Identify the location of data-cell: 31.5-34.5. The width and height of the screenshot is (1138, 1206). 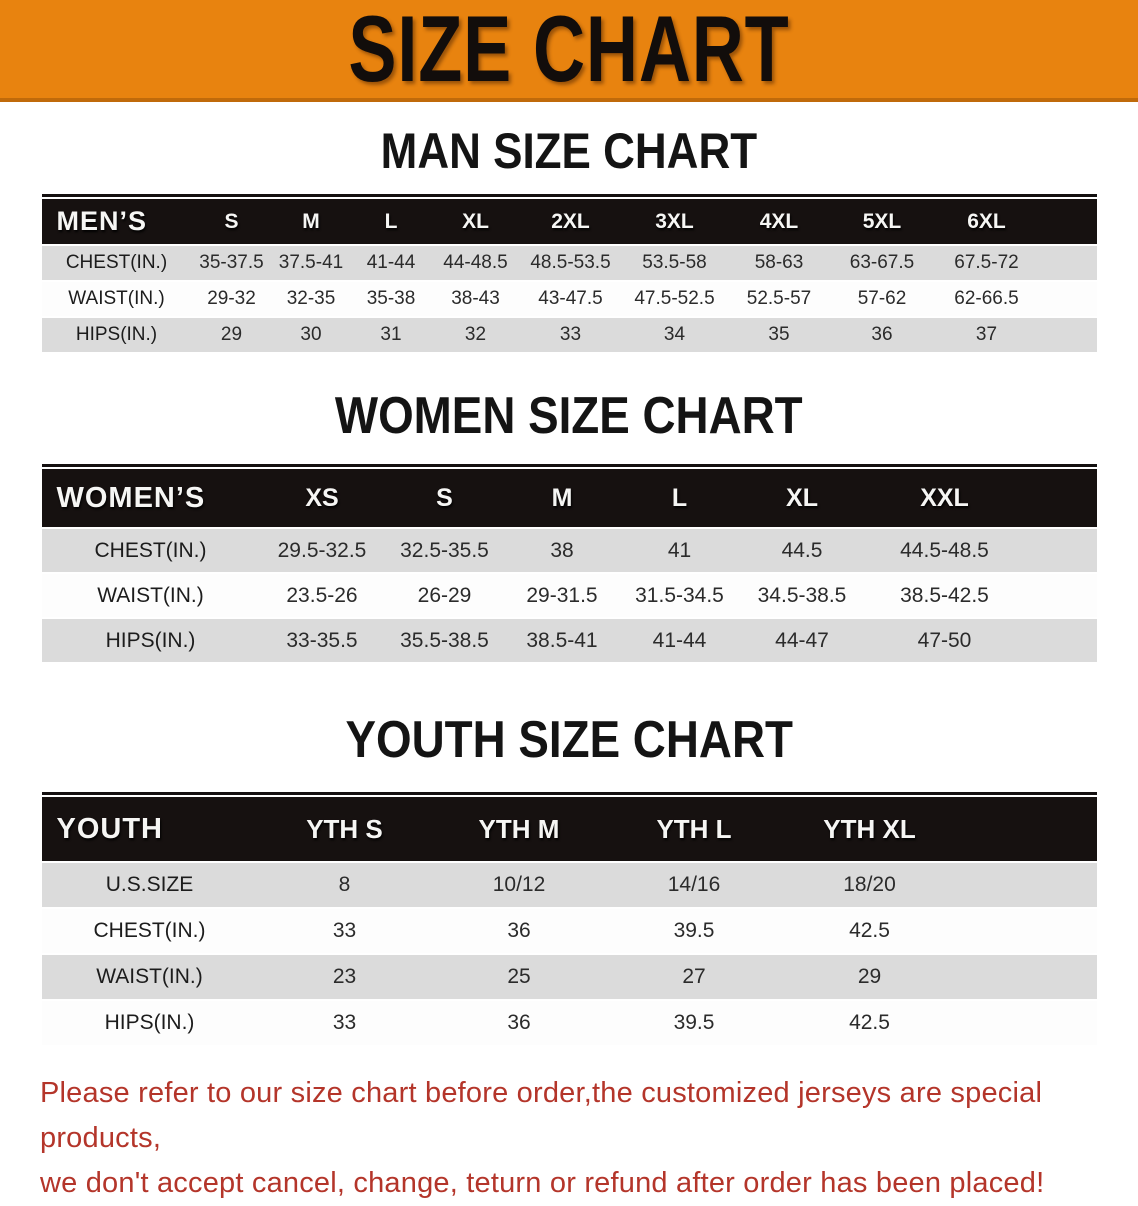
(679, 595).